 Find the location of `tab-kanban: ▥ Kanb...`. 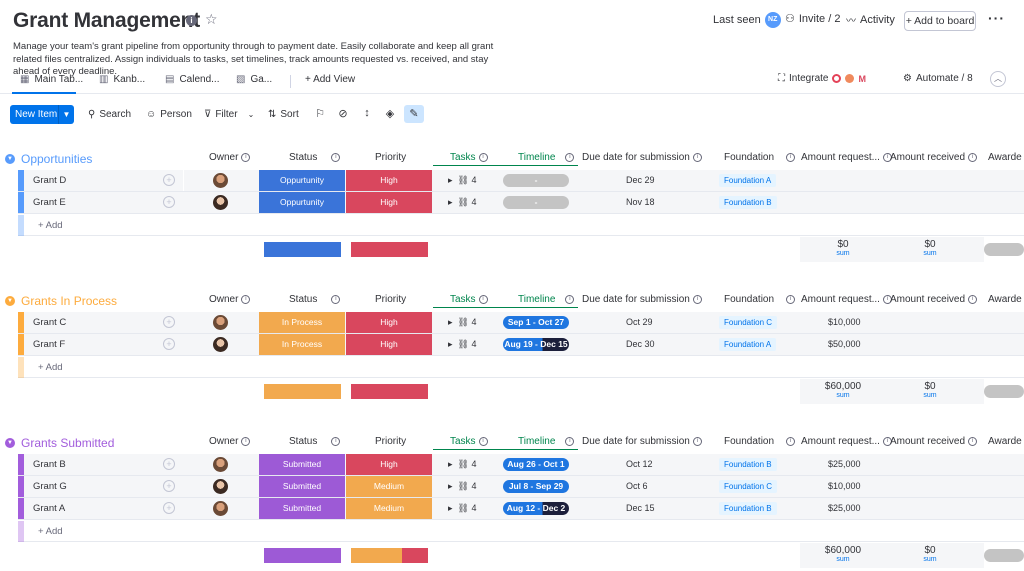

tab-kanban: ▥ Kanb... is located at coordinates (122, 79).